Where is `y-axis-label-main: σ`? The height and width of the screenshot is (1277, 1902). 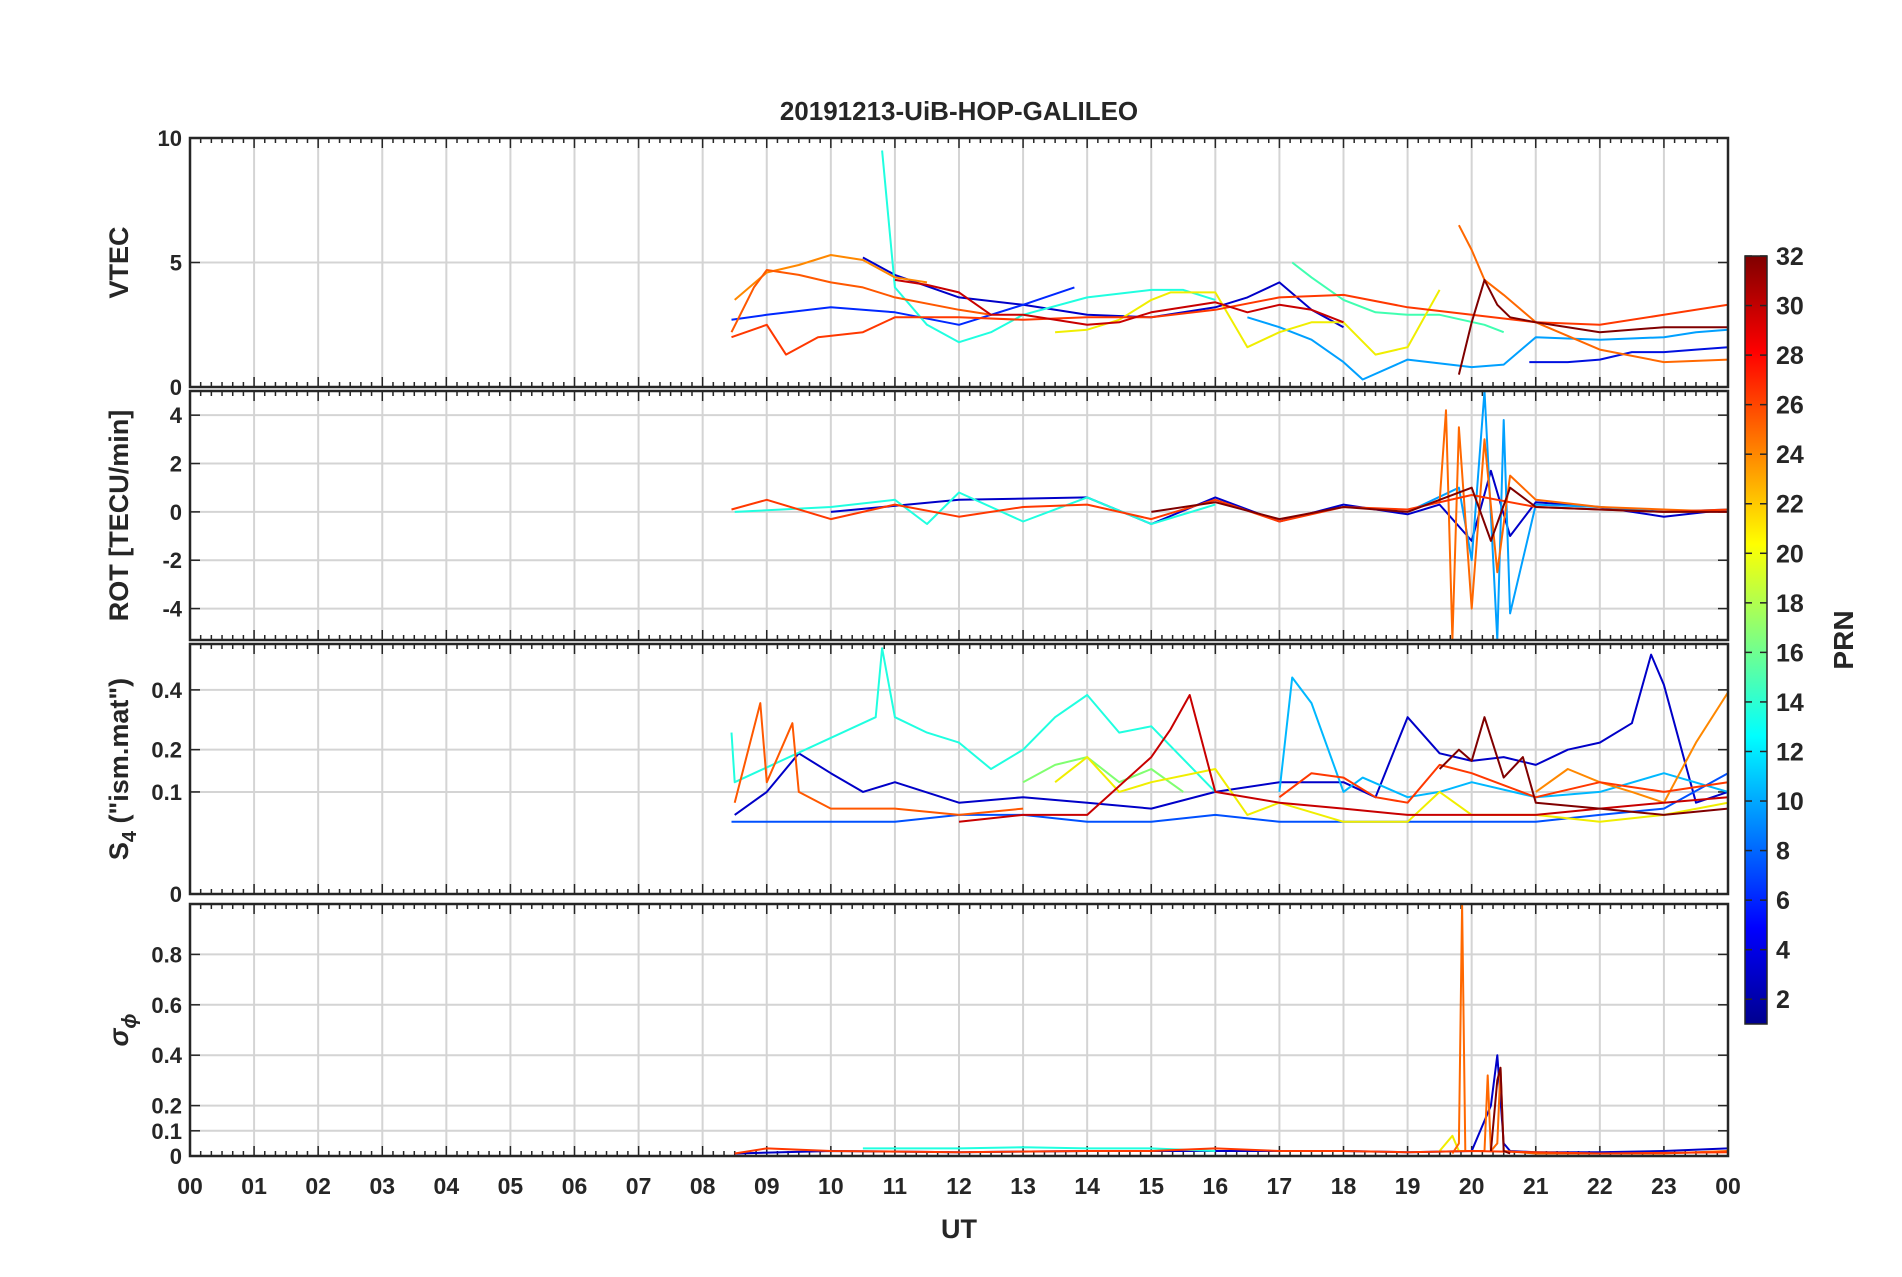
y-axis-label-main: σ is located at coordinates (119, 1037).